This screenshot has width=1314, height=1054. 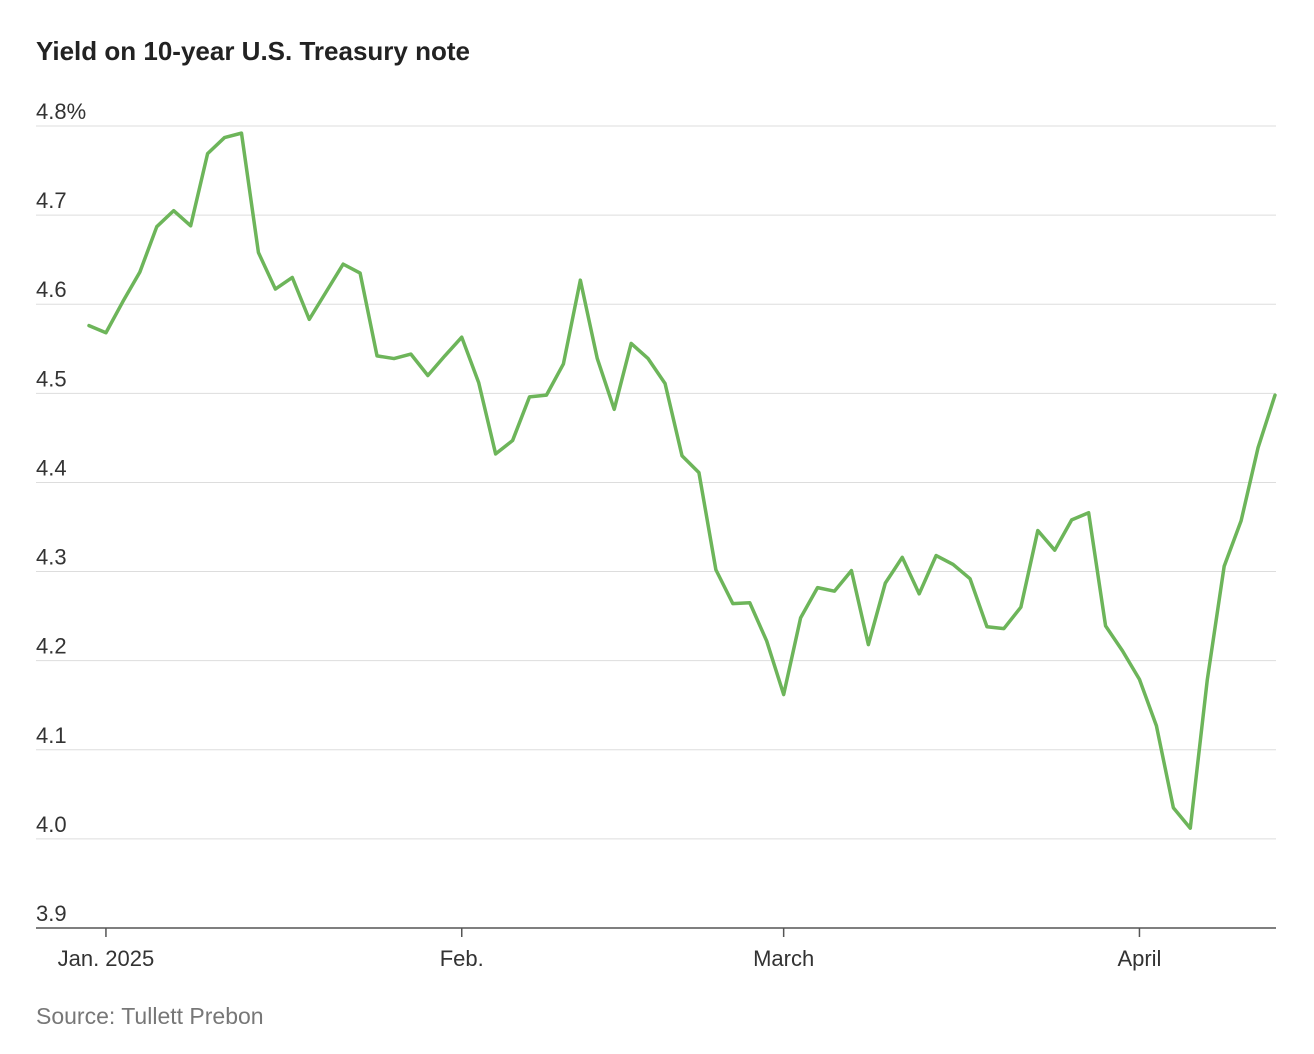 I want to click on y-tick-label: 4.8%, so click(x=61, y=111).